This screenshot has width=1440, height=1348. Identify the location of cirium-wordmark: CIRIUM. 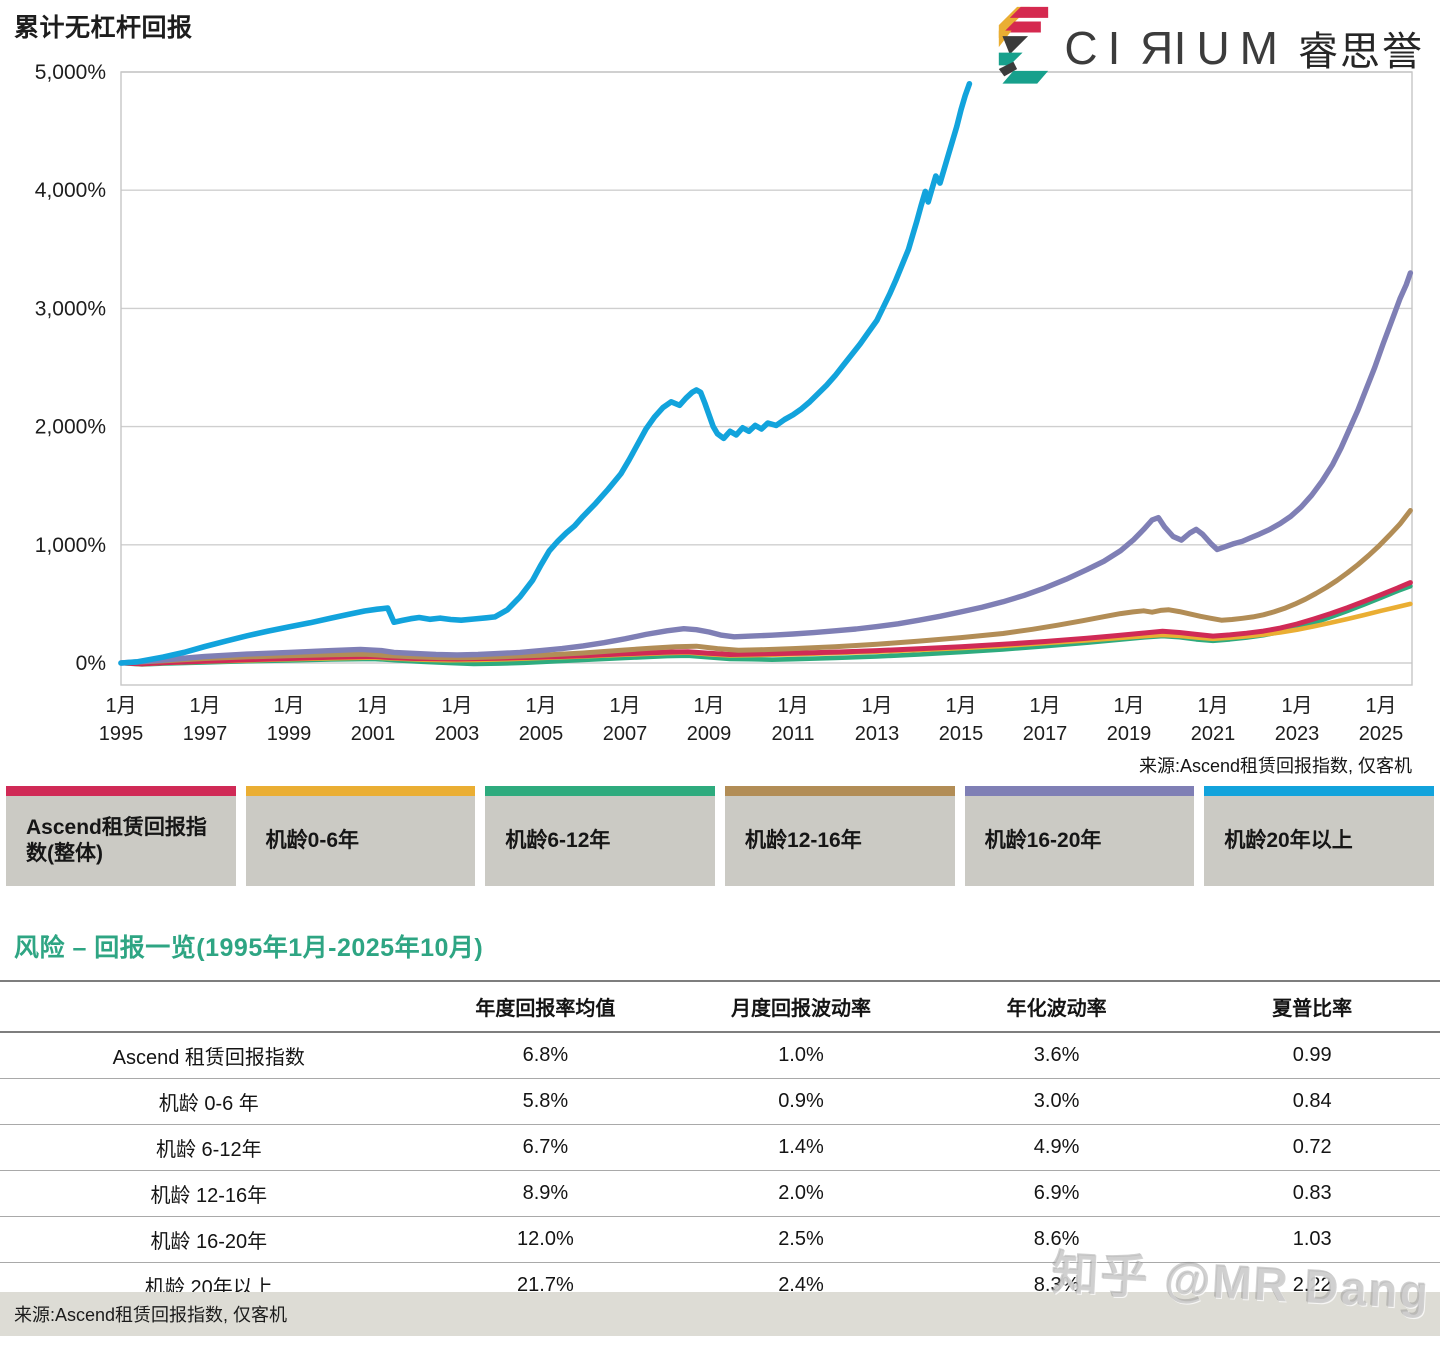
(1176, 48).